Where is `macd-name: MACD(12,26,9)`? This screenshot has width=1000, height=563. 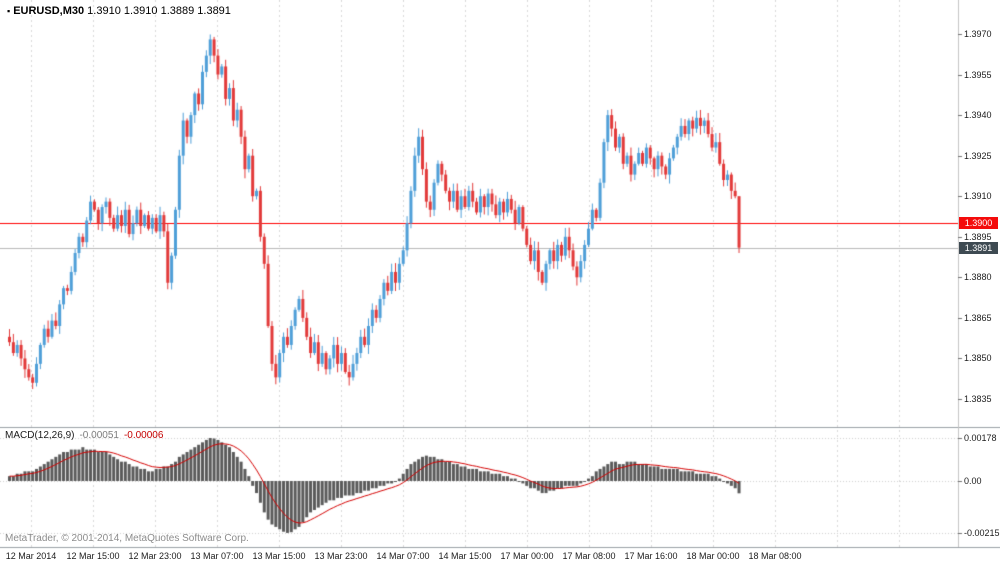
macd-name: MACD(12,26,9) is located at coordinates (40, 435).